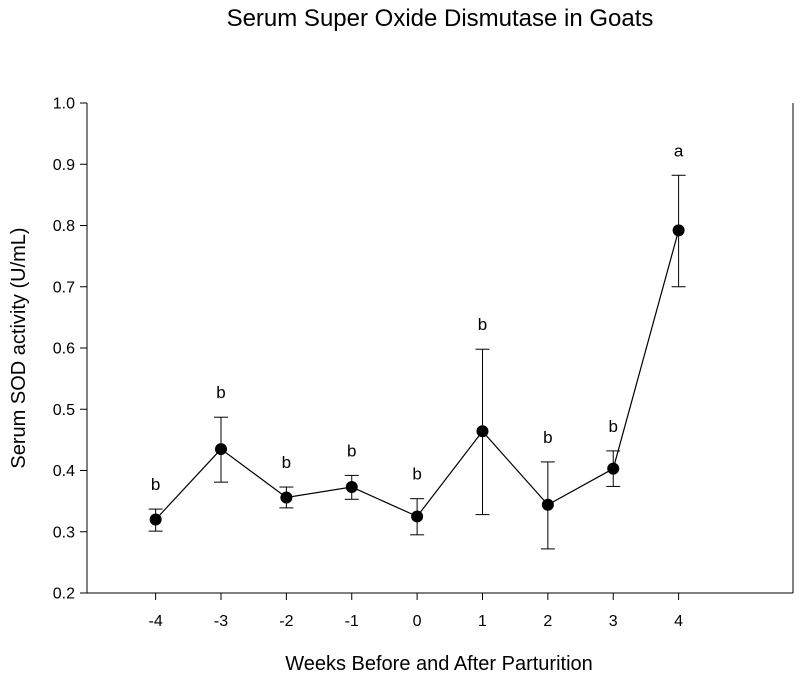  I want to click on x-tick-label: -4, so click(156, 621).